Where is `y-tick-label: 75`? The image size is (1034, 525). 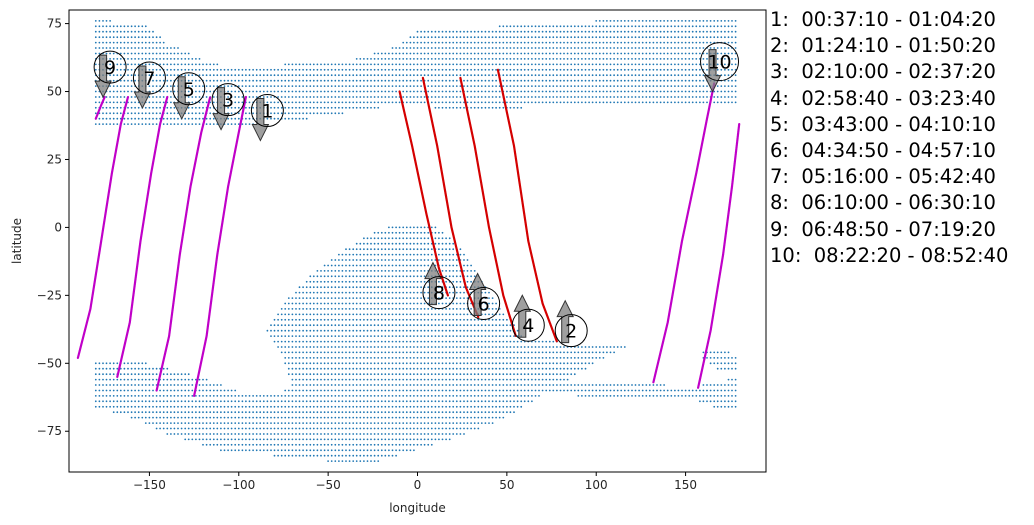
y-tick-label: 75 is located at coordinates (54, 24).